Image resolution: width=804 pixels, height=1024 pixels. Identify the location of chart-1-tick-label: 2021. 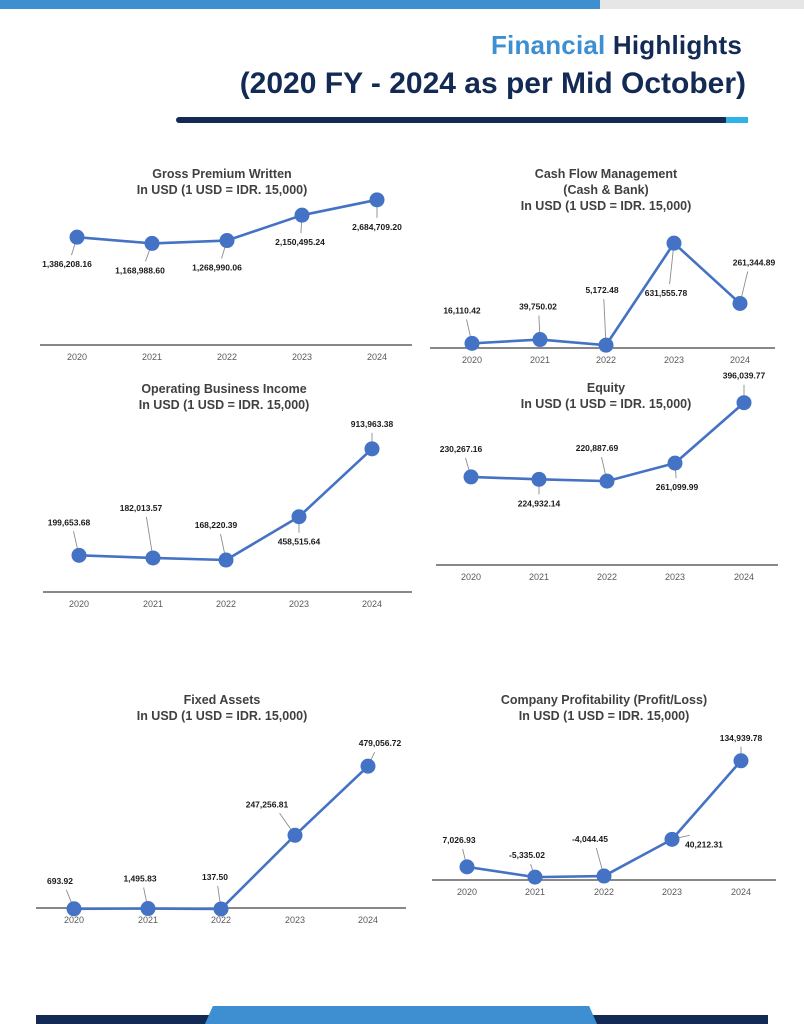
(152, 357).